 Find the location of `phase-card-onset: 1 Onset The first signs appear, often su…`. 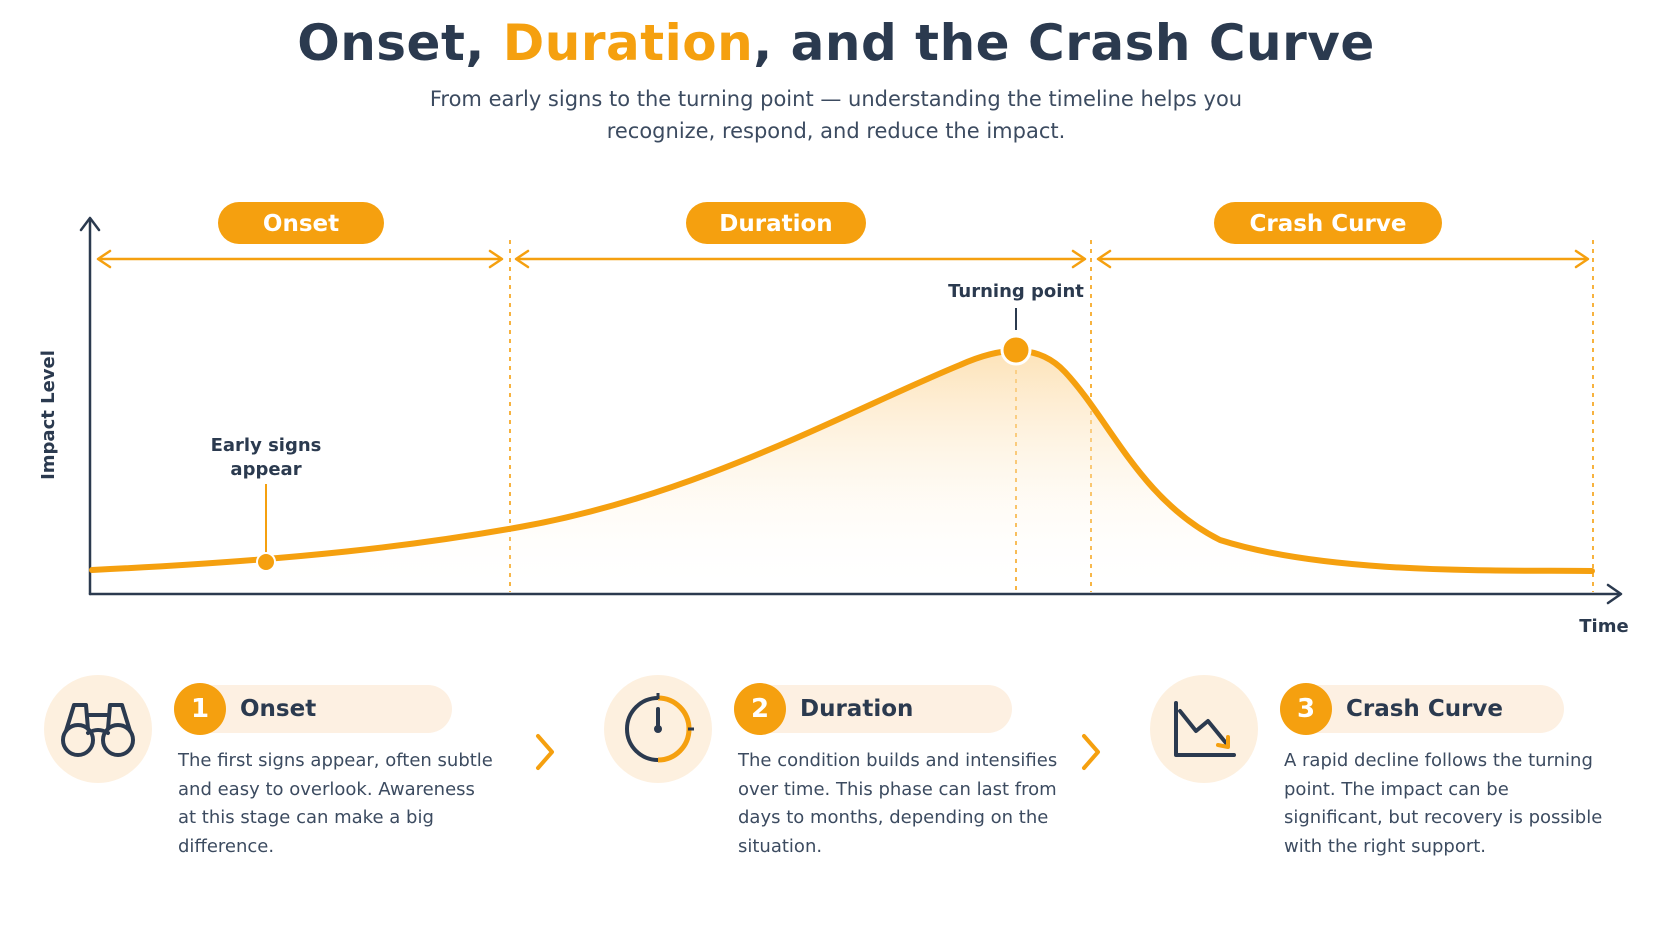

phase-card-onset: 1 Onset The first signs appear, often su… is located at coordinates (274, 785).